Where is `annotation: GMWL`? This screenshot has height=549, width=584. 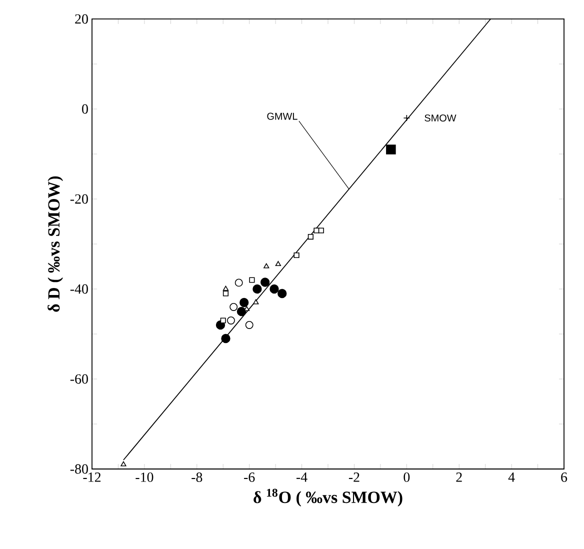 annotation: GMWL is located at coordinates (282, 116).